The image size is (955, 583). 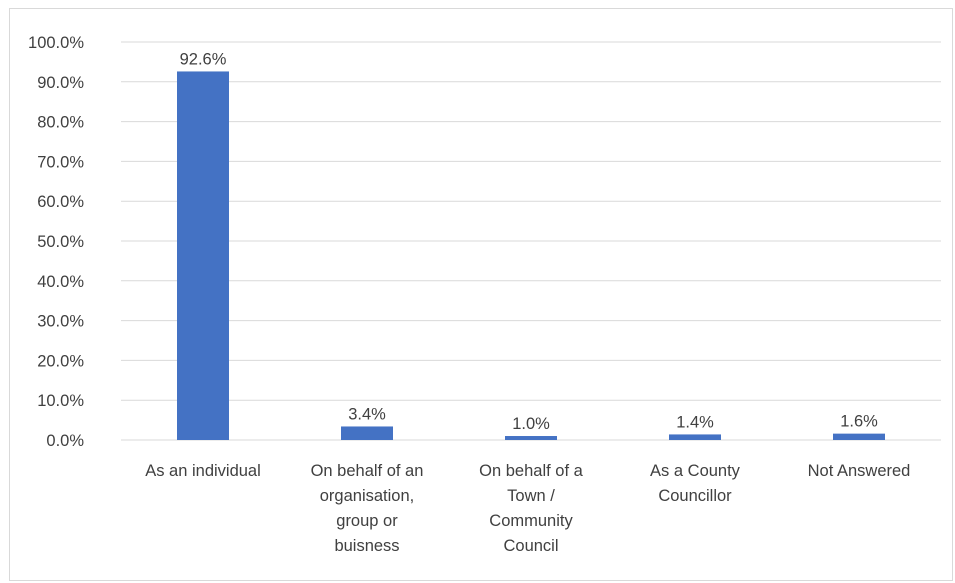 What do you see at coordinates (203, 59) in the screenshot?
I see `data-label: 92.6%` at bounding box center [203, 59].